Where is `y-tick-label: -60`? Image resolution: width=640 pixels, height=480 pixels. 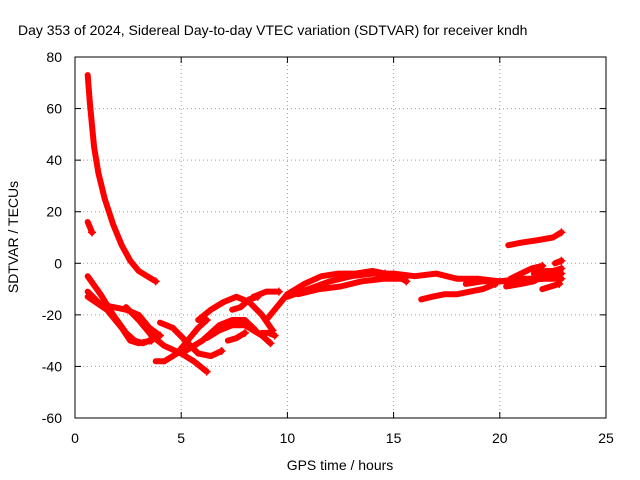
y-tick-label: -60 is located at coordinates (52, 418).